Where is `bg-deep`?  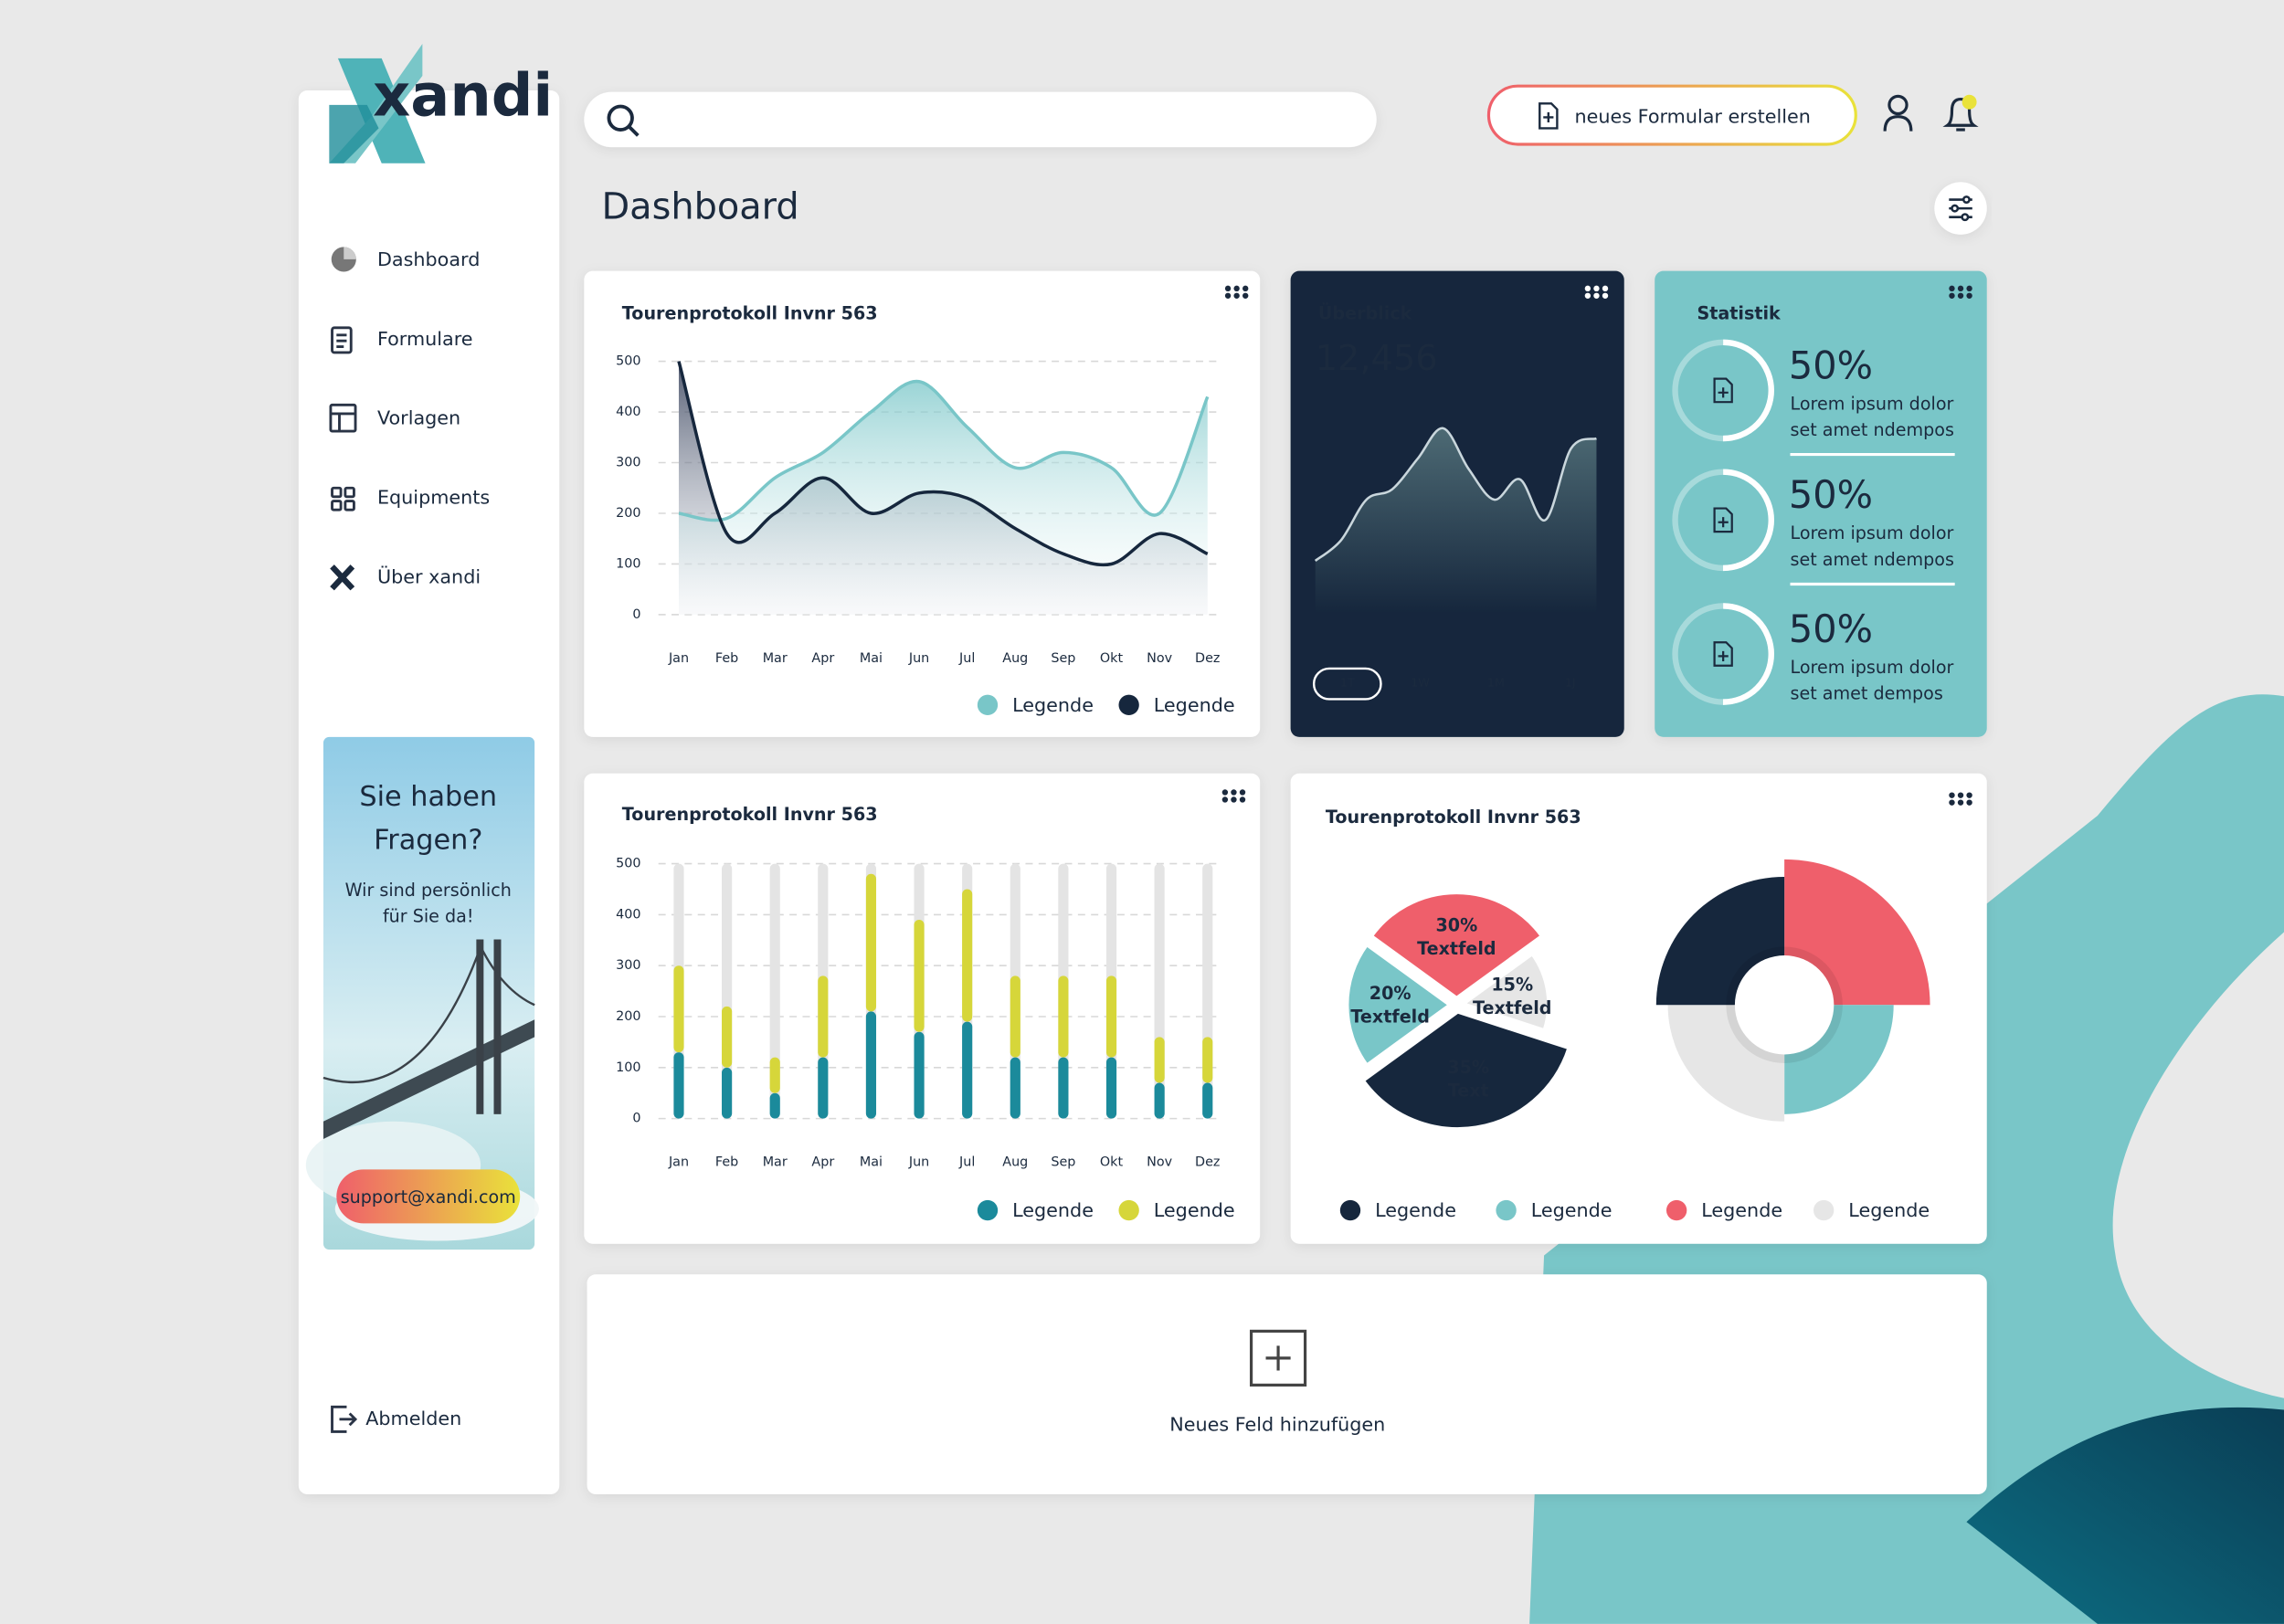 bg-deep is located at coordinates (2125, 1516).